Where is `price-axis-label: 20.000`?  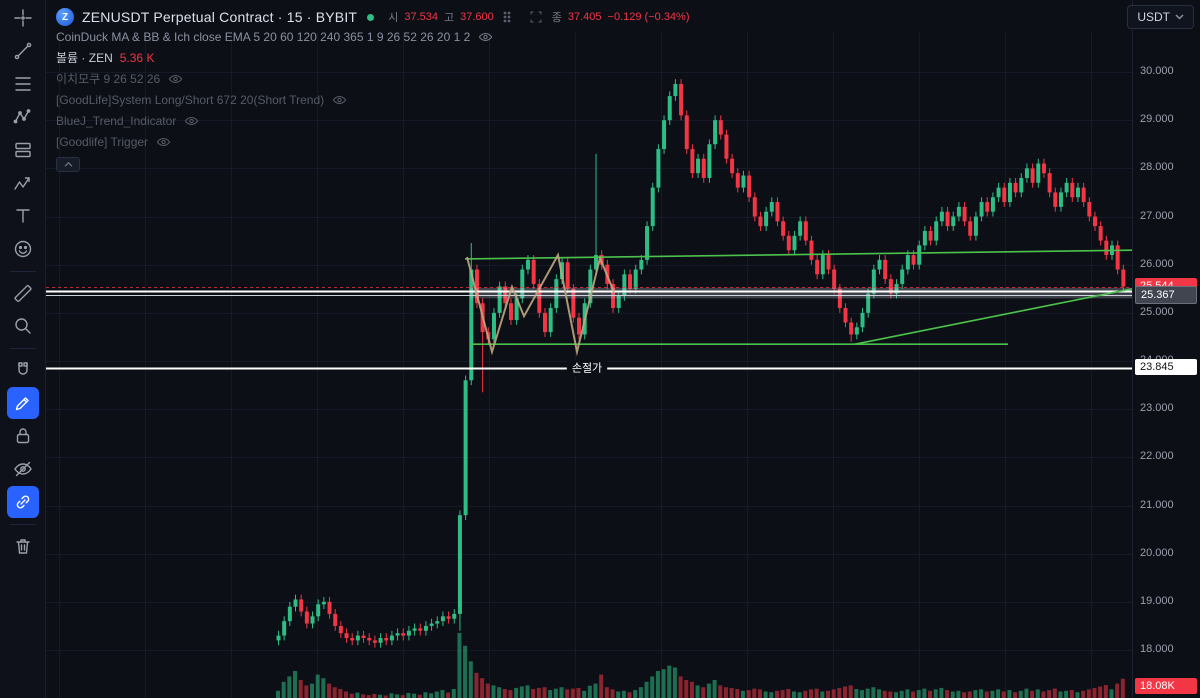 price-axis-label: 20.000 is located at coordinates (1157, 552).